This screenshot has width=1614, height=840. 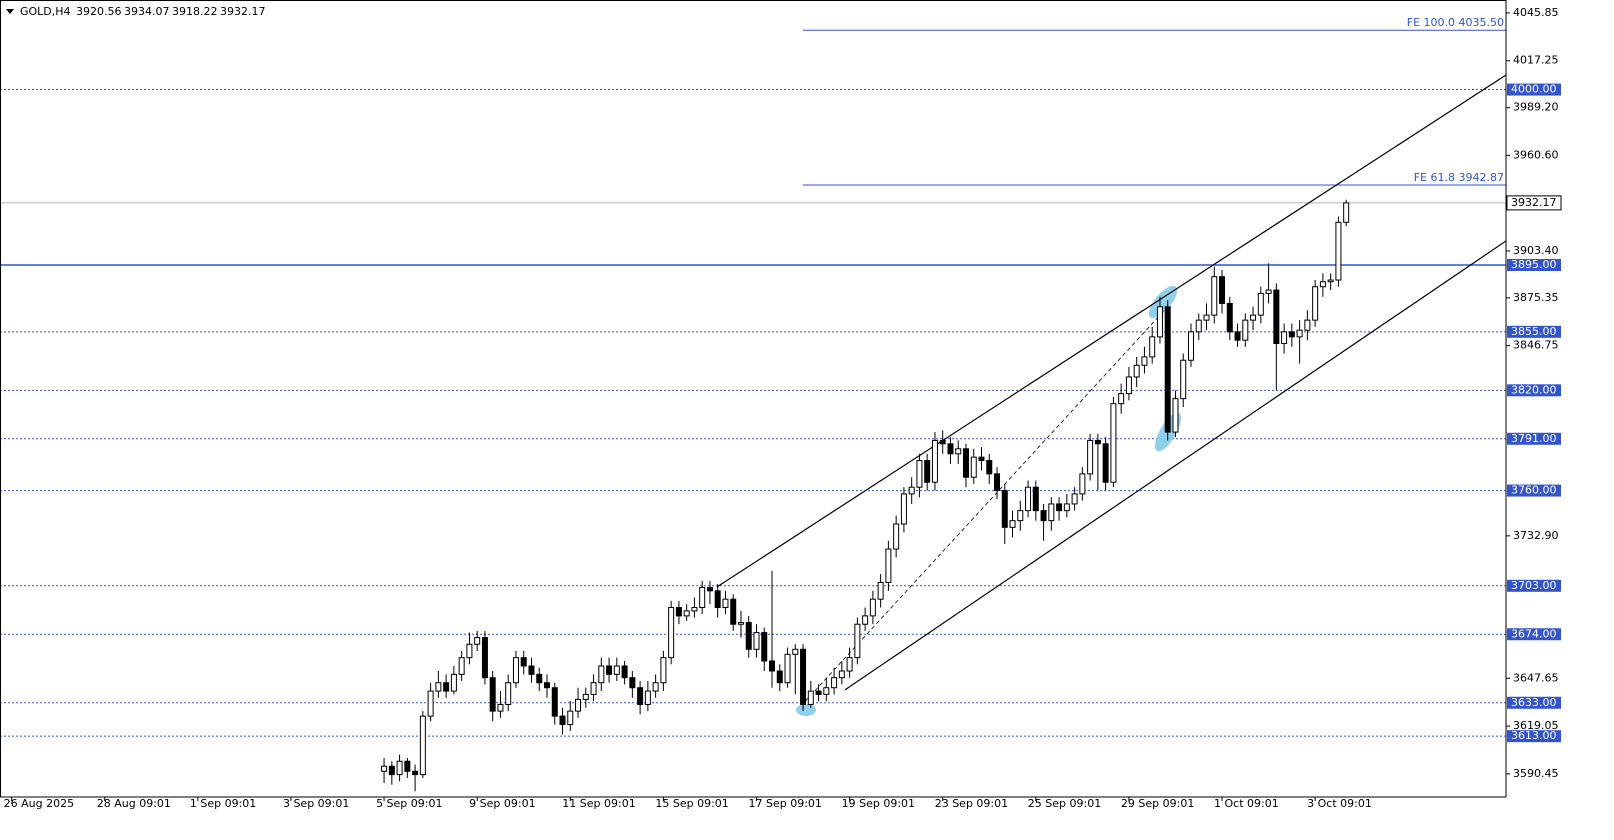 What do you see at coordinates (1536, 12) in the screenshot?
I see `y-tick-label: 4045.85` at bounding box center [1536, 12].